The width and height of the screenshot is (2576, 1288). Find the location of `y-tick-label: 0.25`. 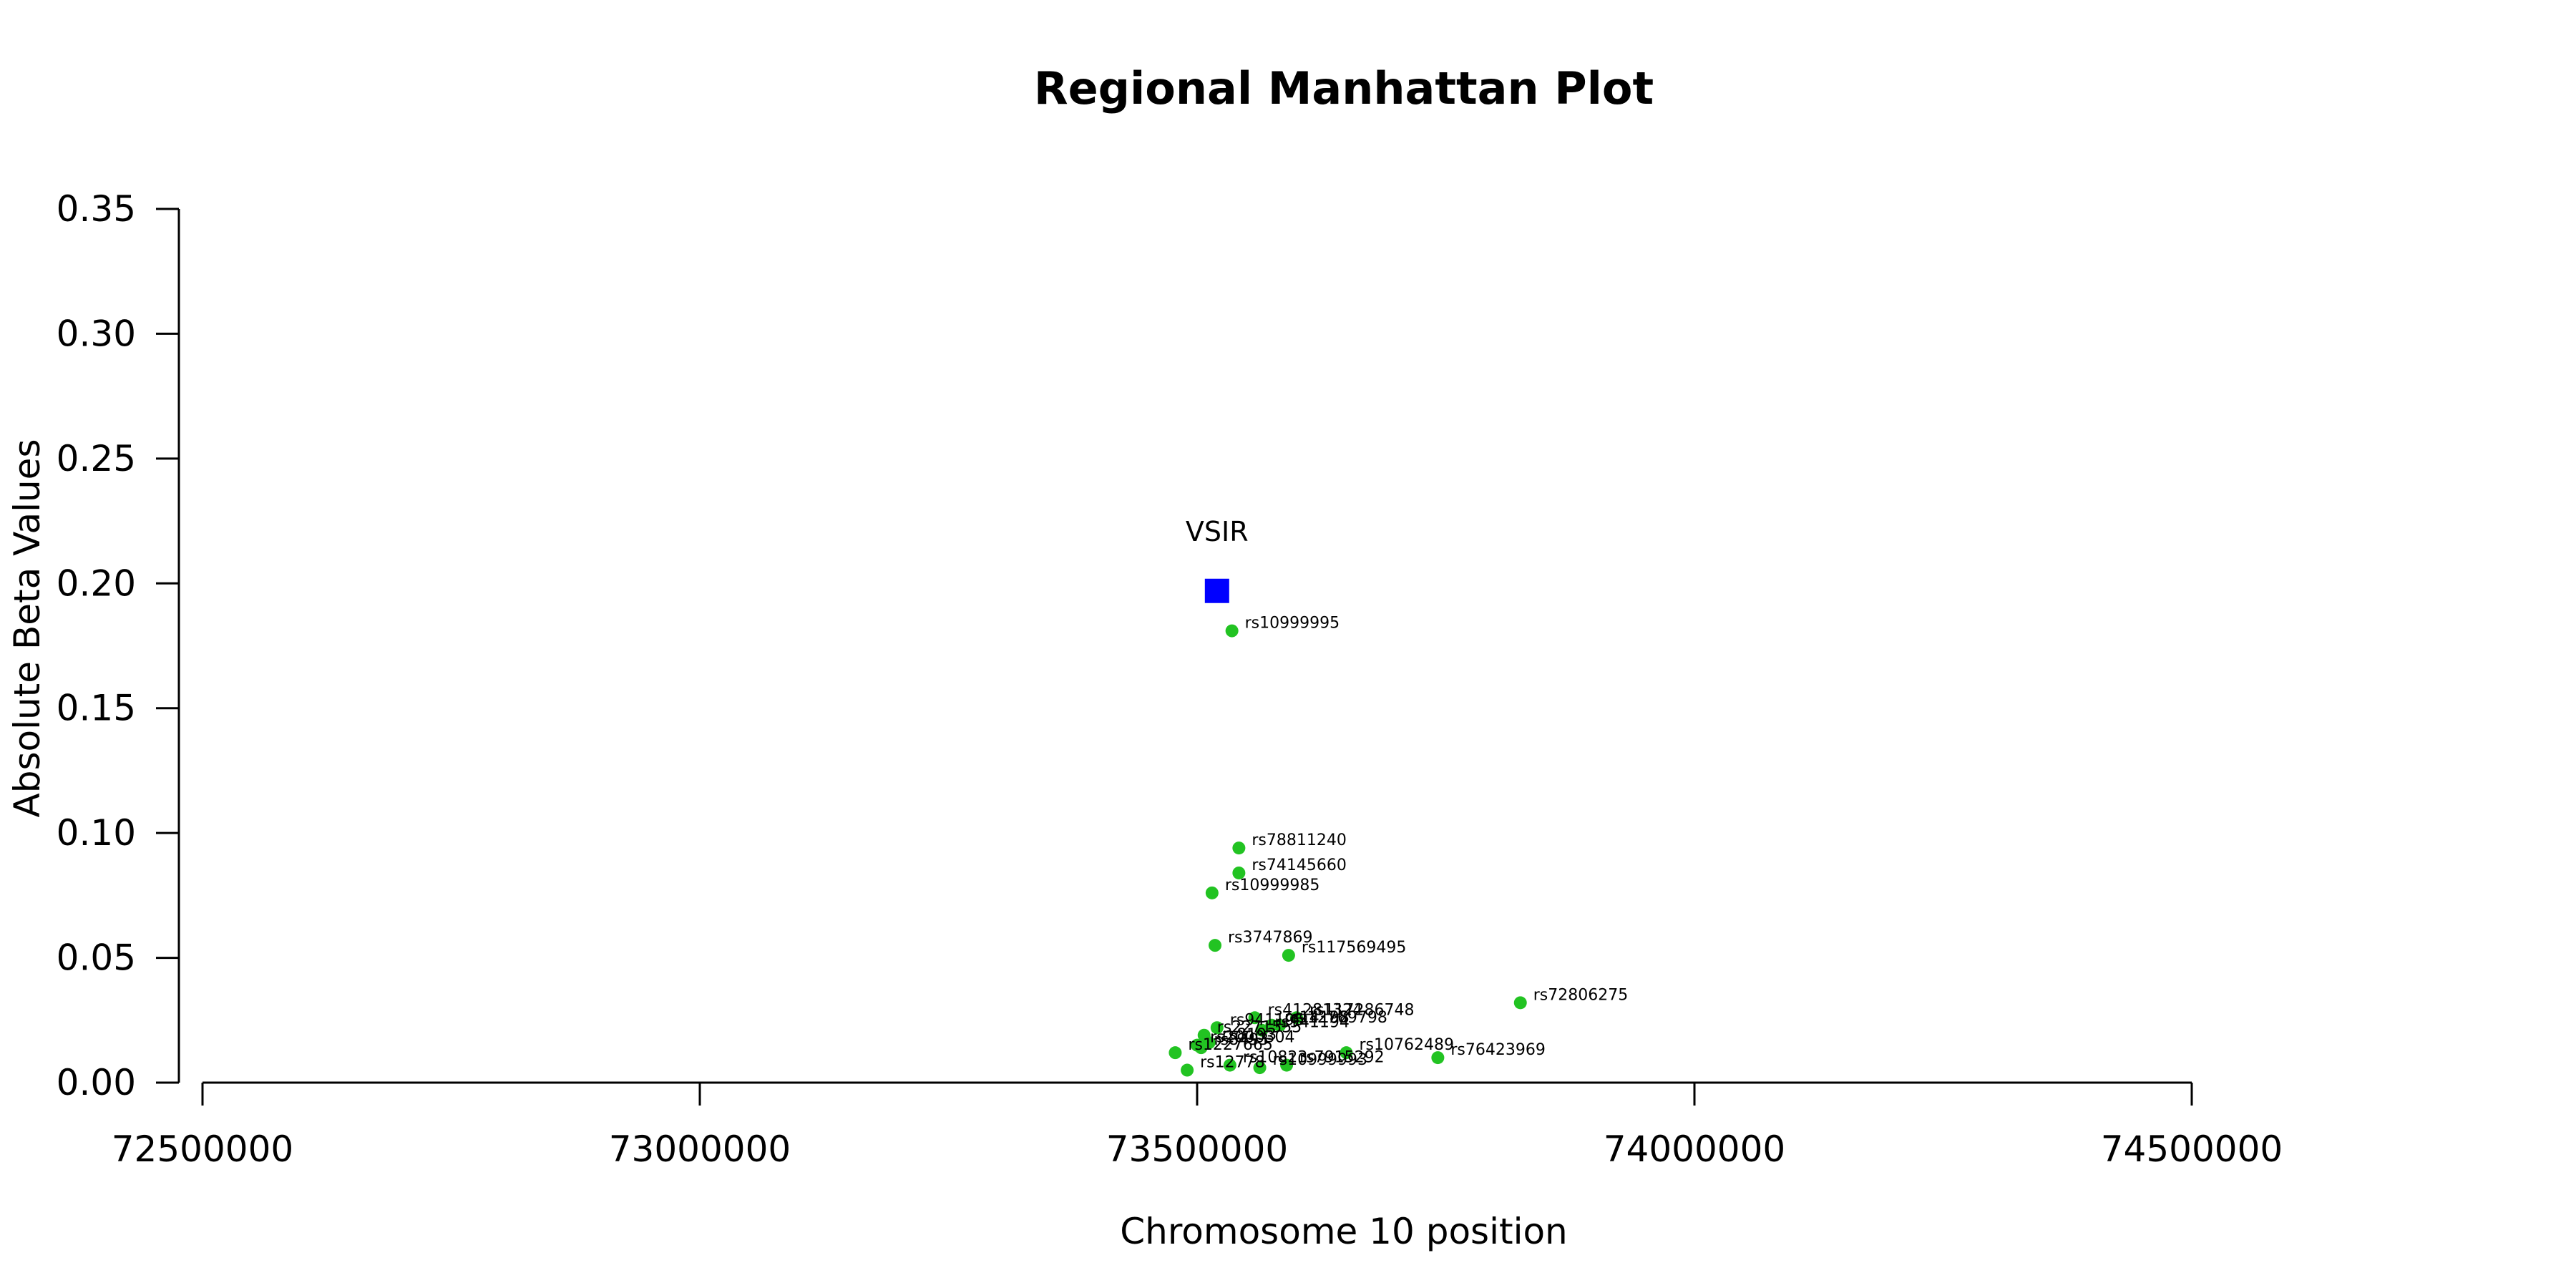

y-tick-label: 0.25 is located at coordinates (96, 458).